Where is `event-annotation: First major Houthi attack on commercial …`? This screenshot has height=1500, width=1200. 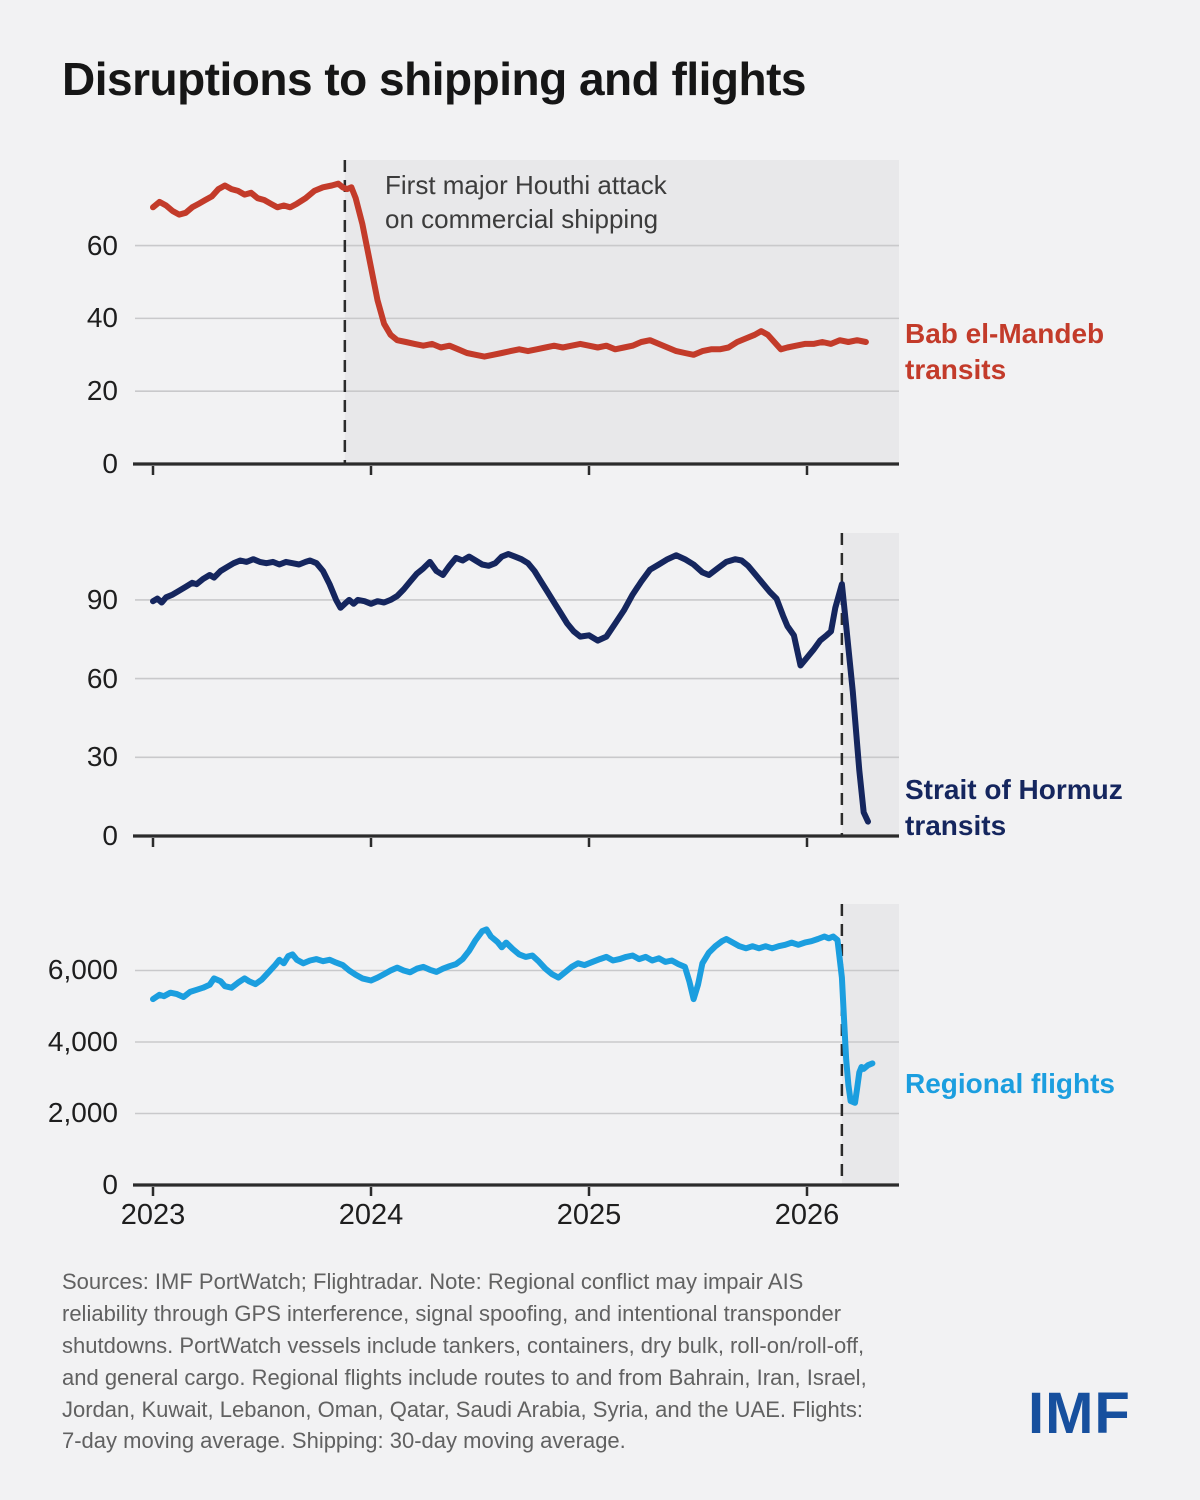
event-annotation: First major Houthi attack on commercial … is located at coordinates (526, 202).